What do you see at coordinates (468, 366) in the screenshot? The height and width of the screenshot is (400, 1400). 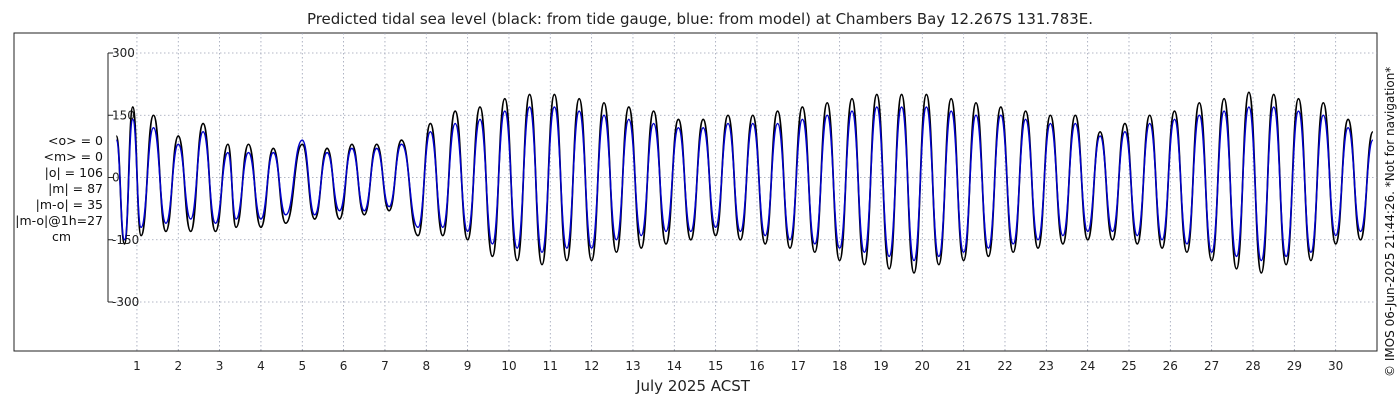 I see `x-tick-label: 9` at bounding box center [468, 366].